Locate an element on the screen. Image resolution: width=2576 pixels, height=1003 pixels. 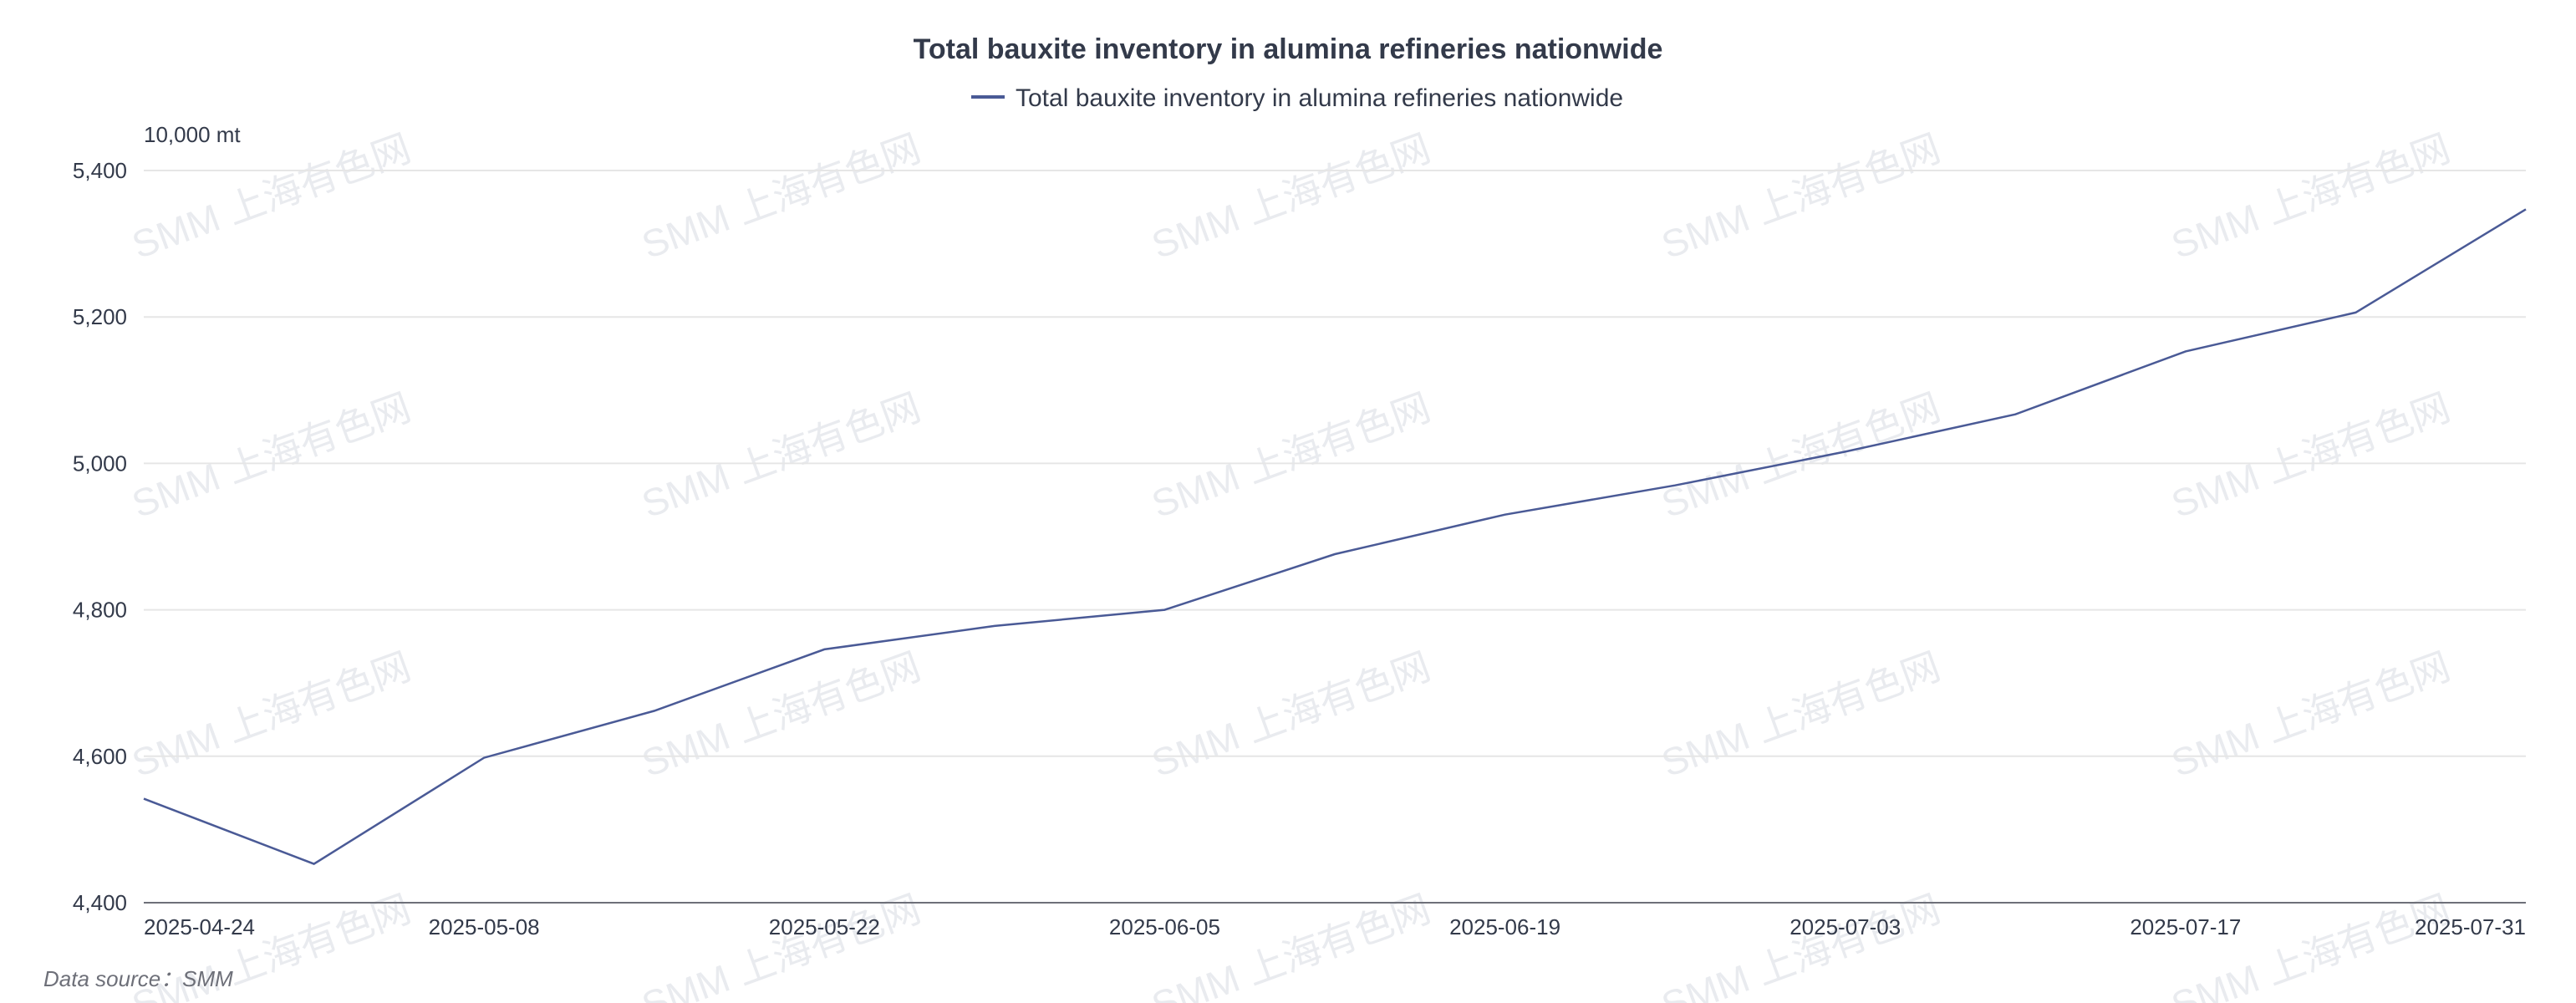
x-tick-label: 2025-04-24 is located at coordinates (199, 927).